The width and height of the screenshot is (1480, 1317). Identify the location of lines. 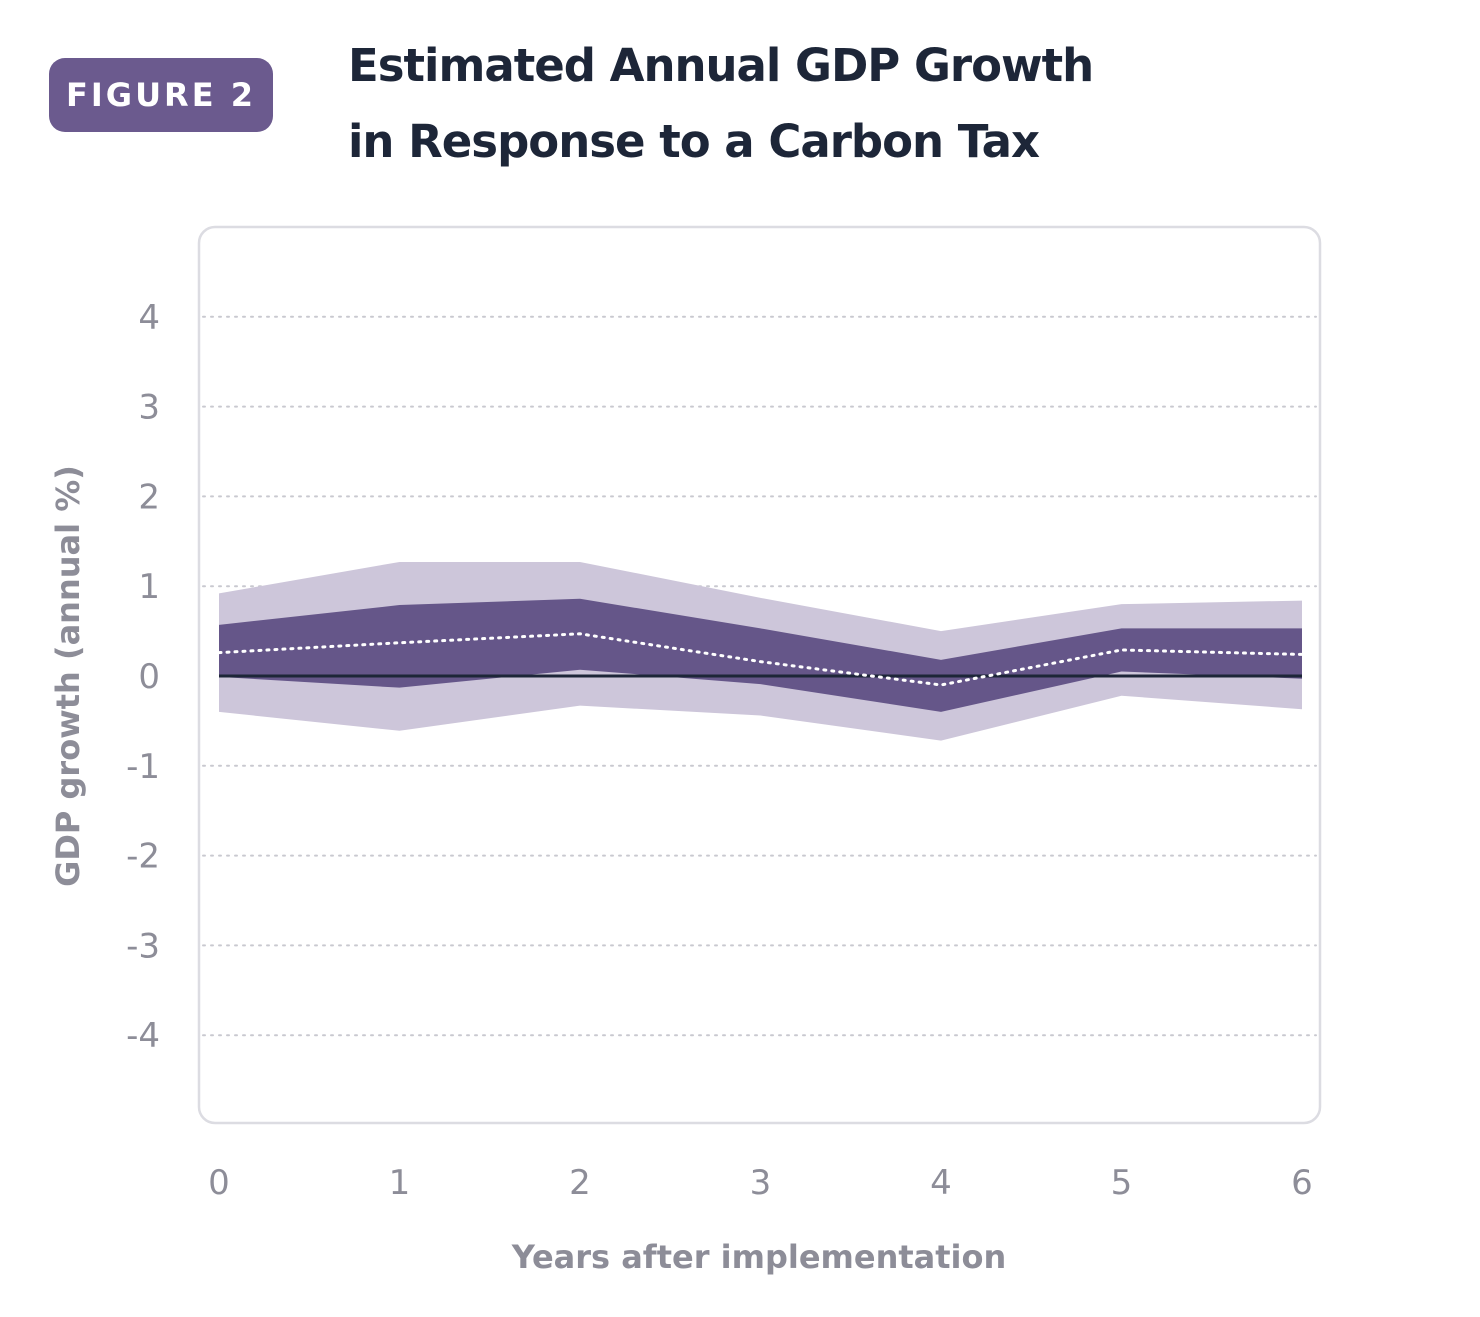
(760, 659).